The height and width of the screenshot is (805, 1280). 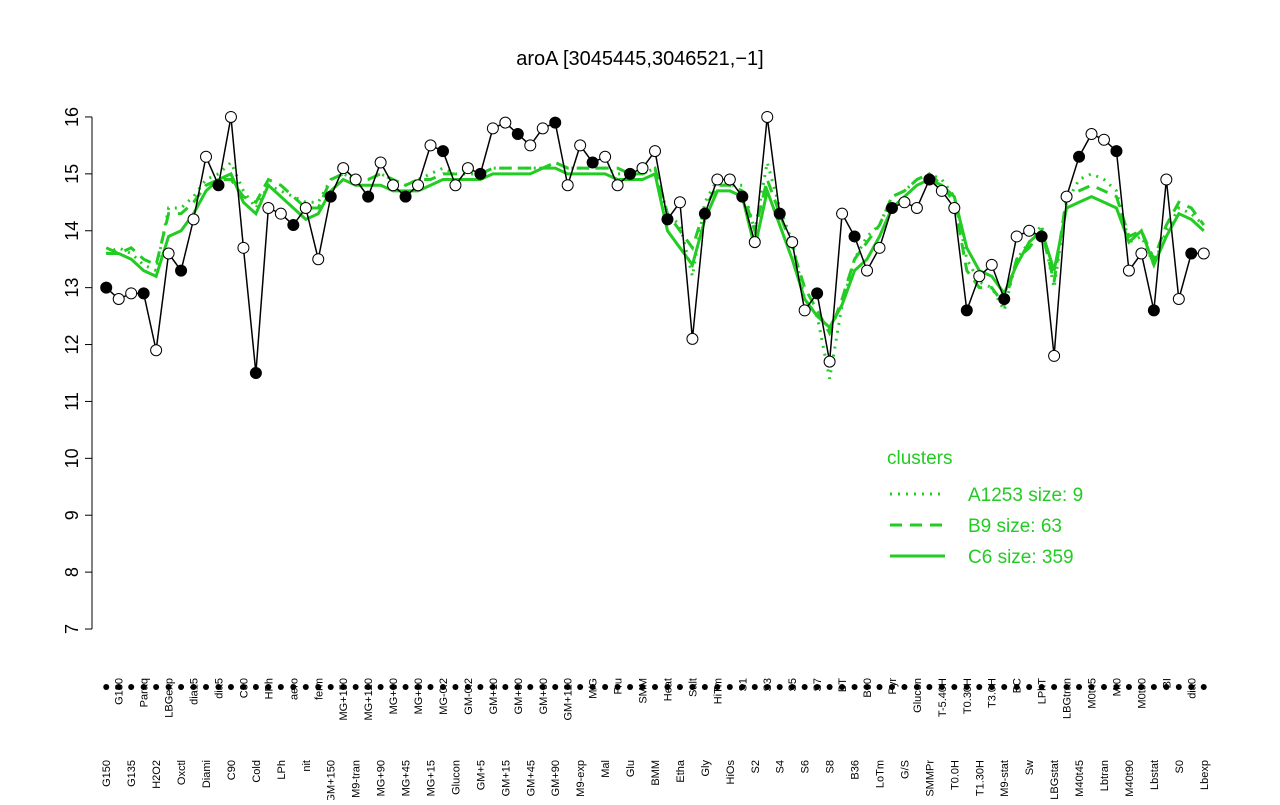 I want to click on x-tick-label: S3, so click(x=768, y=684).